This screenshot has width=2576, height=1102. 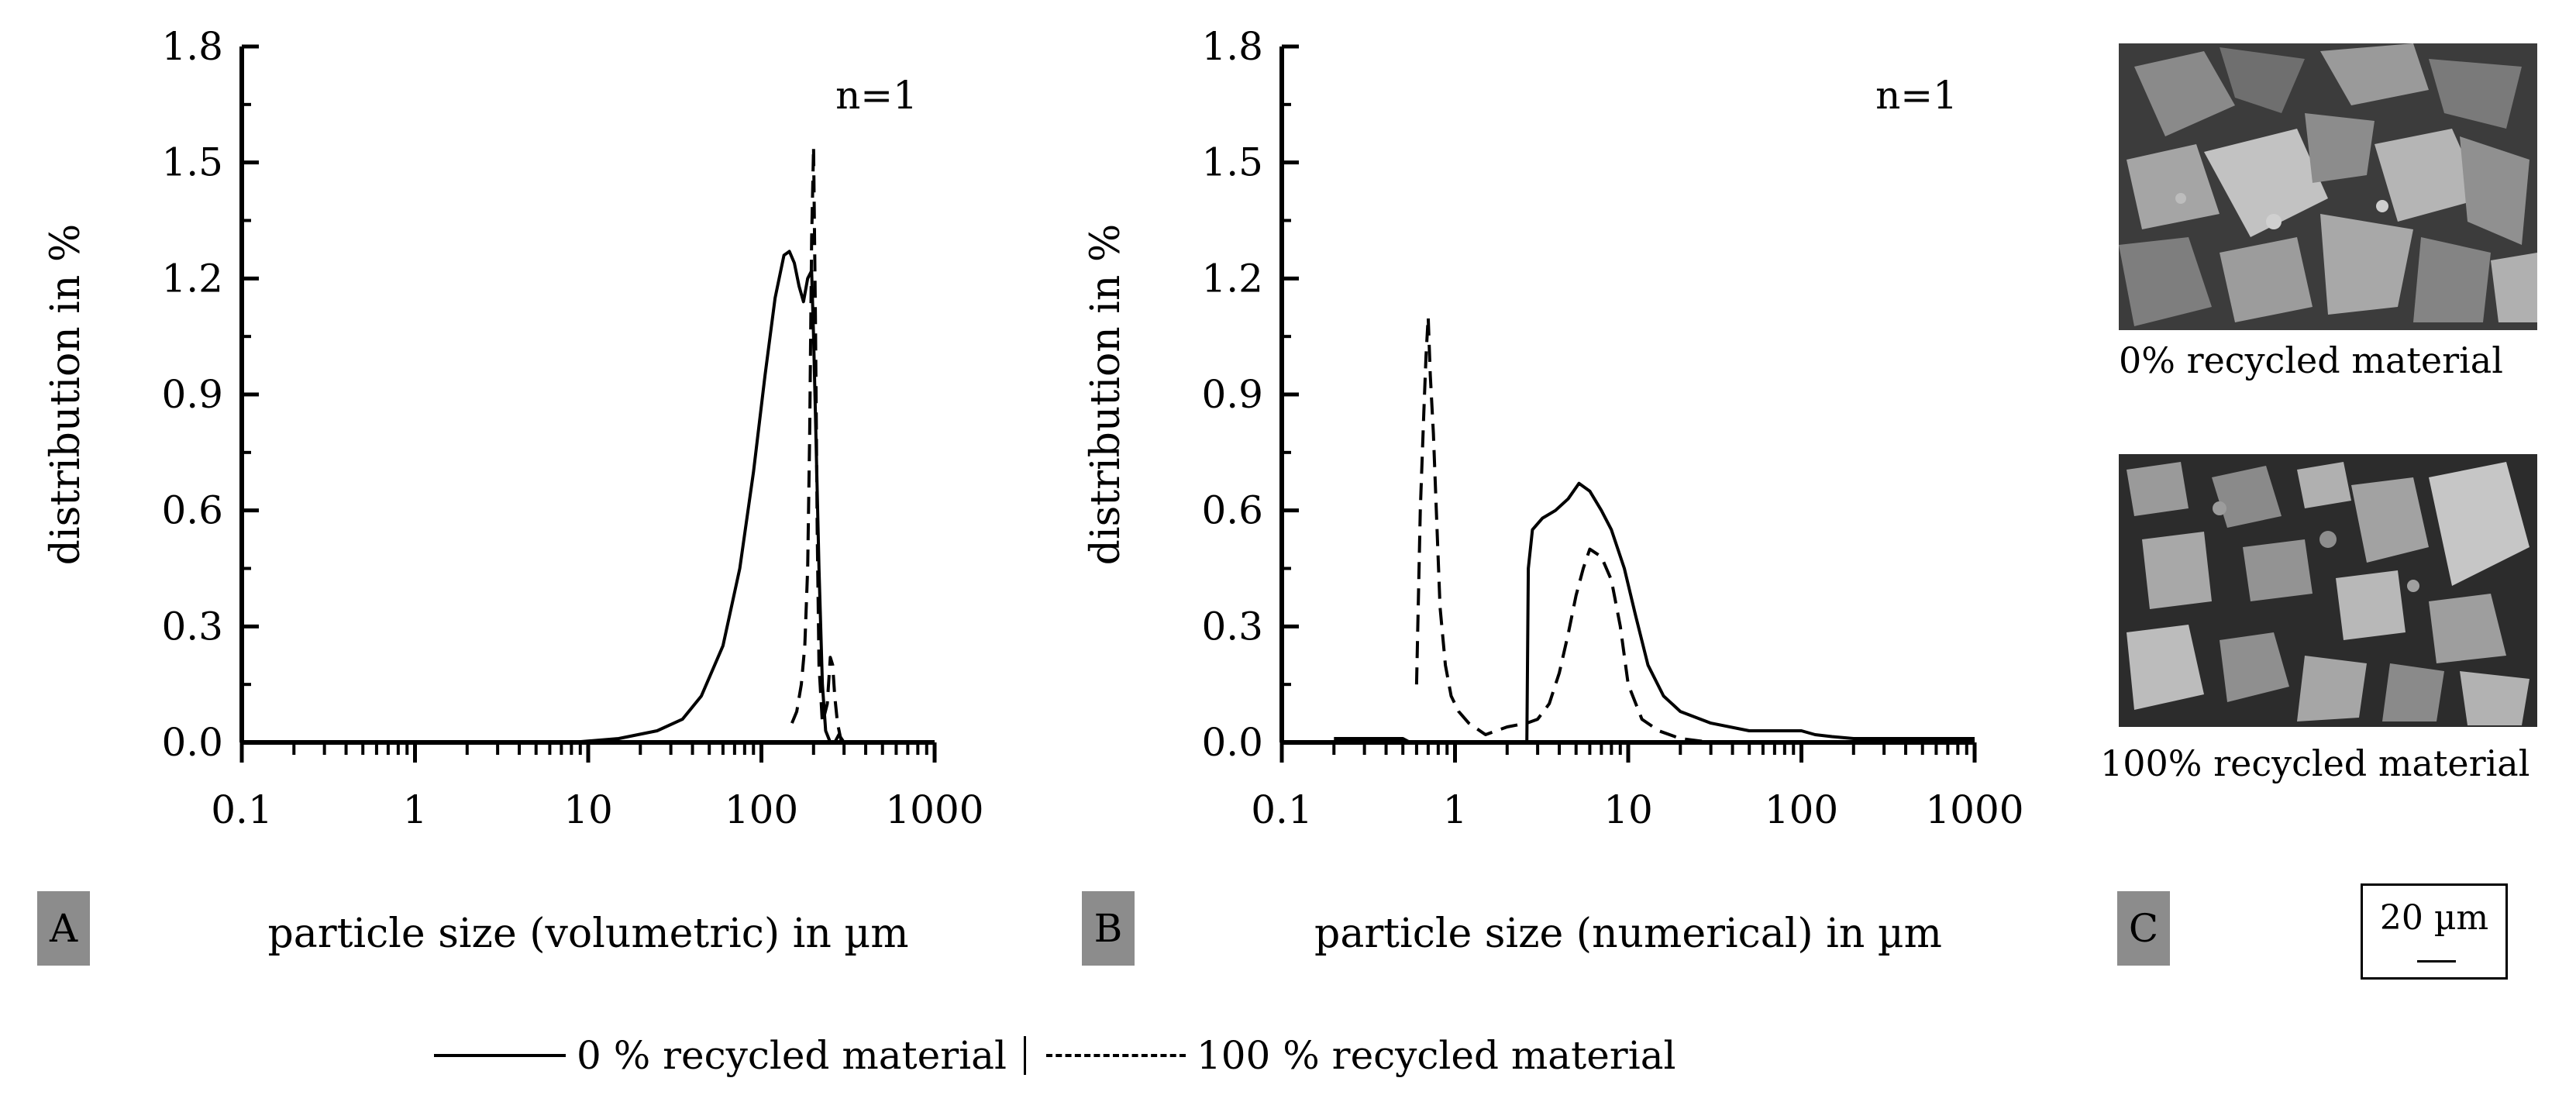 I want to click on chart-b-y-tick-label: 1.5, so click(x=1232, y=162).